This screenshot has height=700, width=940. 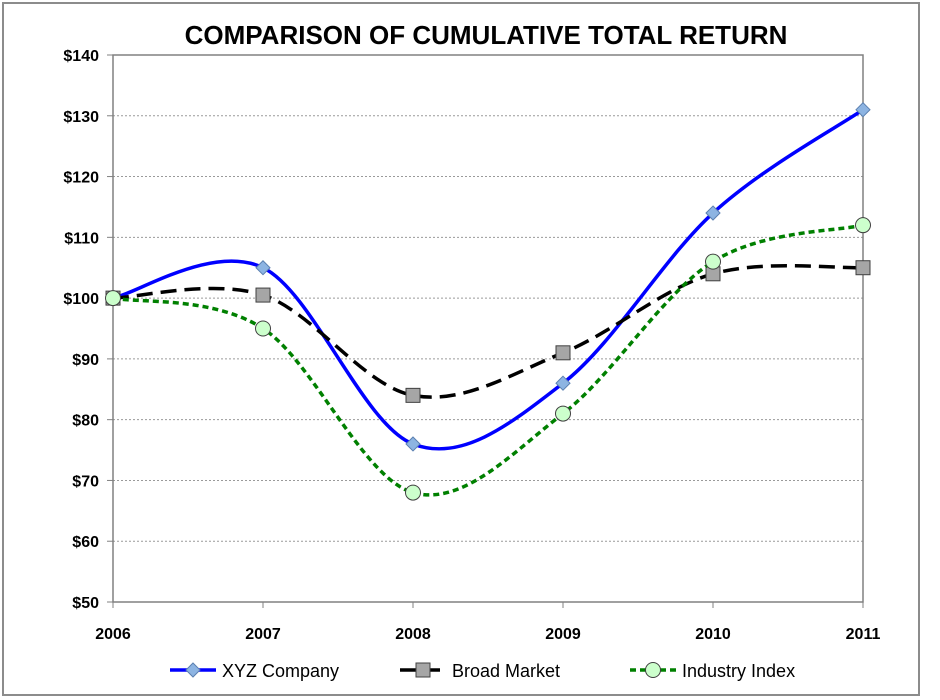 I want to click on legend: XYZ Company Broad Market Industry Index, so click(x=482, y=671).